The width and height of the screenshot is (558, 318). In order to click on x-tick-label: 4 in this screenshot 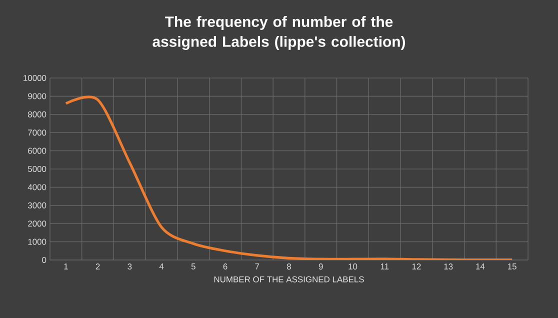, I will do `click(161, 267)`.